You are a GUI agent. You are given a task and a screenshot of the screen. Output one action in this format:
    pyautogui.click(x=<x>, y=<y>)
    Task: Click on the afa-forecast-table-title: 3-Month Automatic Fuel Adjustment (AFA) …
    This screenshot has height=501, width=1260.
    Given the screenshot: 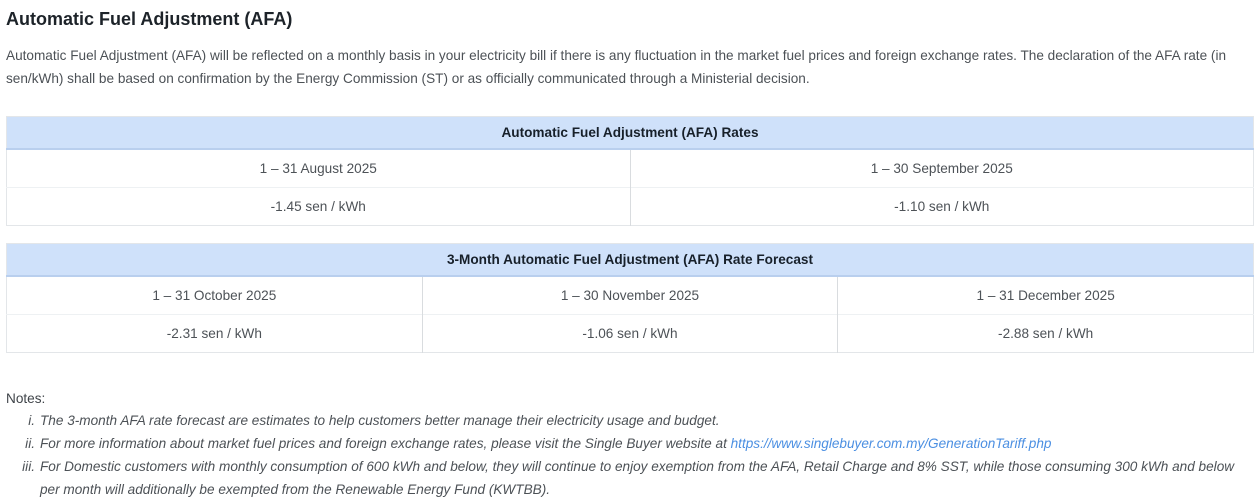 What is the action you would take?
    pyautogui.click(x=630, y=260)
    